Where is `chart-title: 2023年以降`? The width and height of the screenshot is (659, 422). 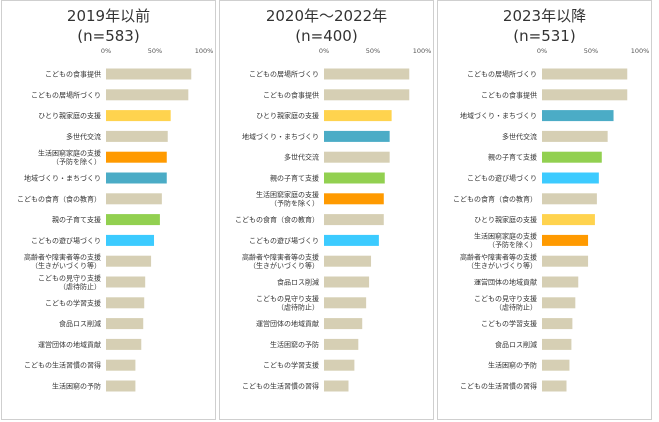
chart-title: 2023年以降 is located at coordinates (544, 16).